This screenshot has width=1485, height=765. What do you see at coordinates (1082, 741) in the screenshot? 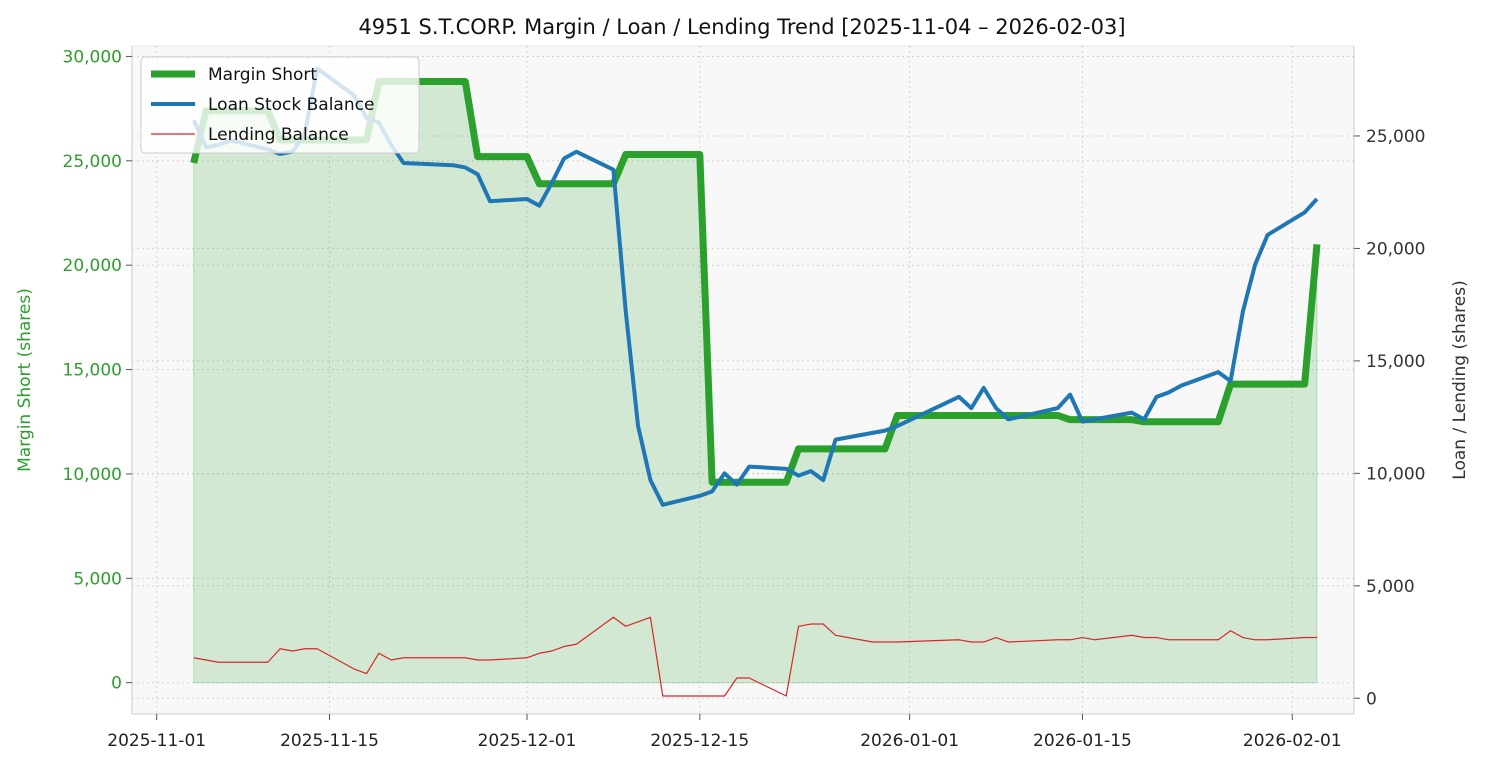
I see `tick-label-x: 2026-01-15` at bounding box center [1082, 741].